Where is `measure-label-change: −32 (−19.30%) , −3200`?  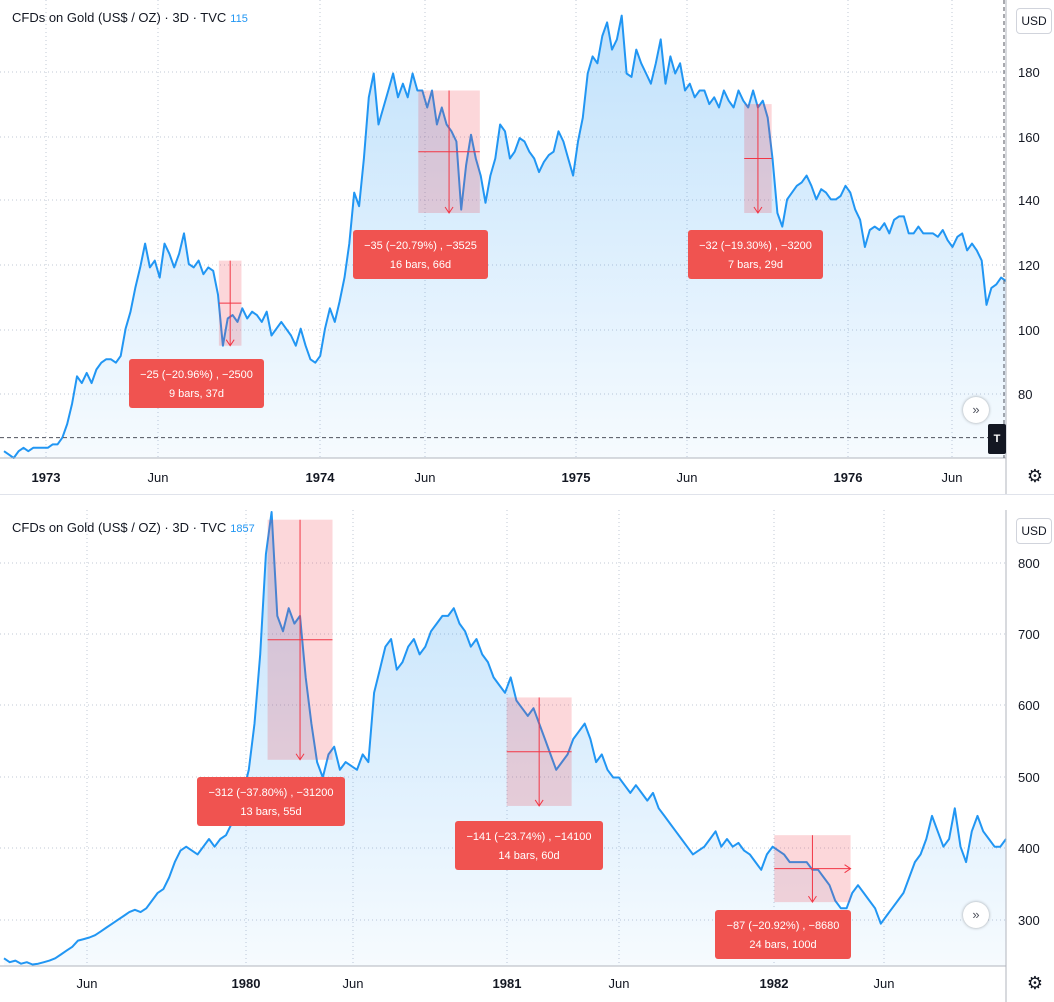
measure-label-change: −32 (−19.30%) , −3200 is located at coordinates (755, 246).